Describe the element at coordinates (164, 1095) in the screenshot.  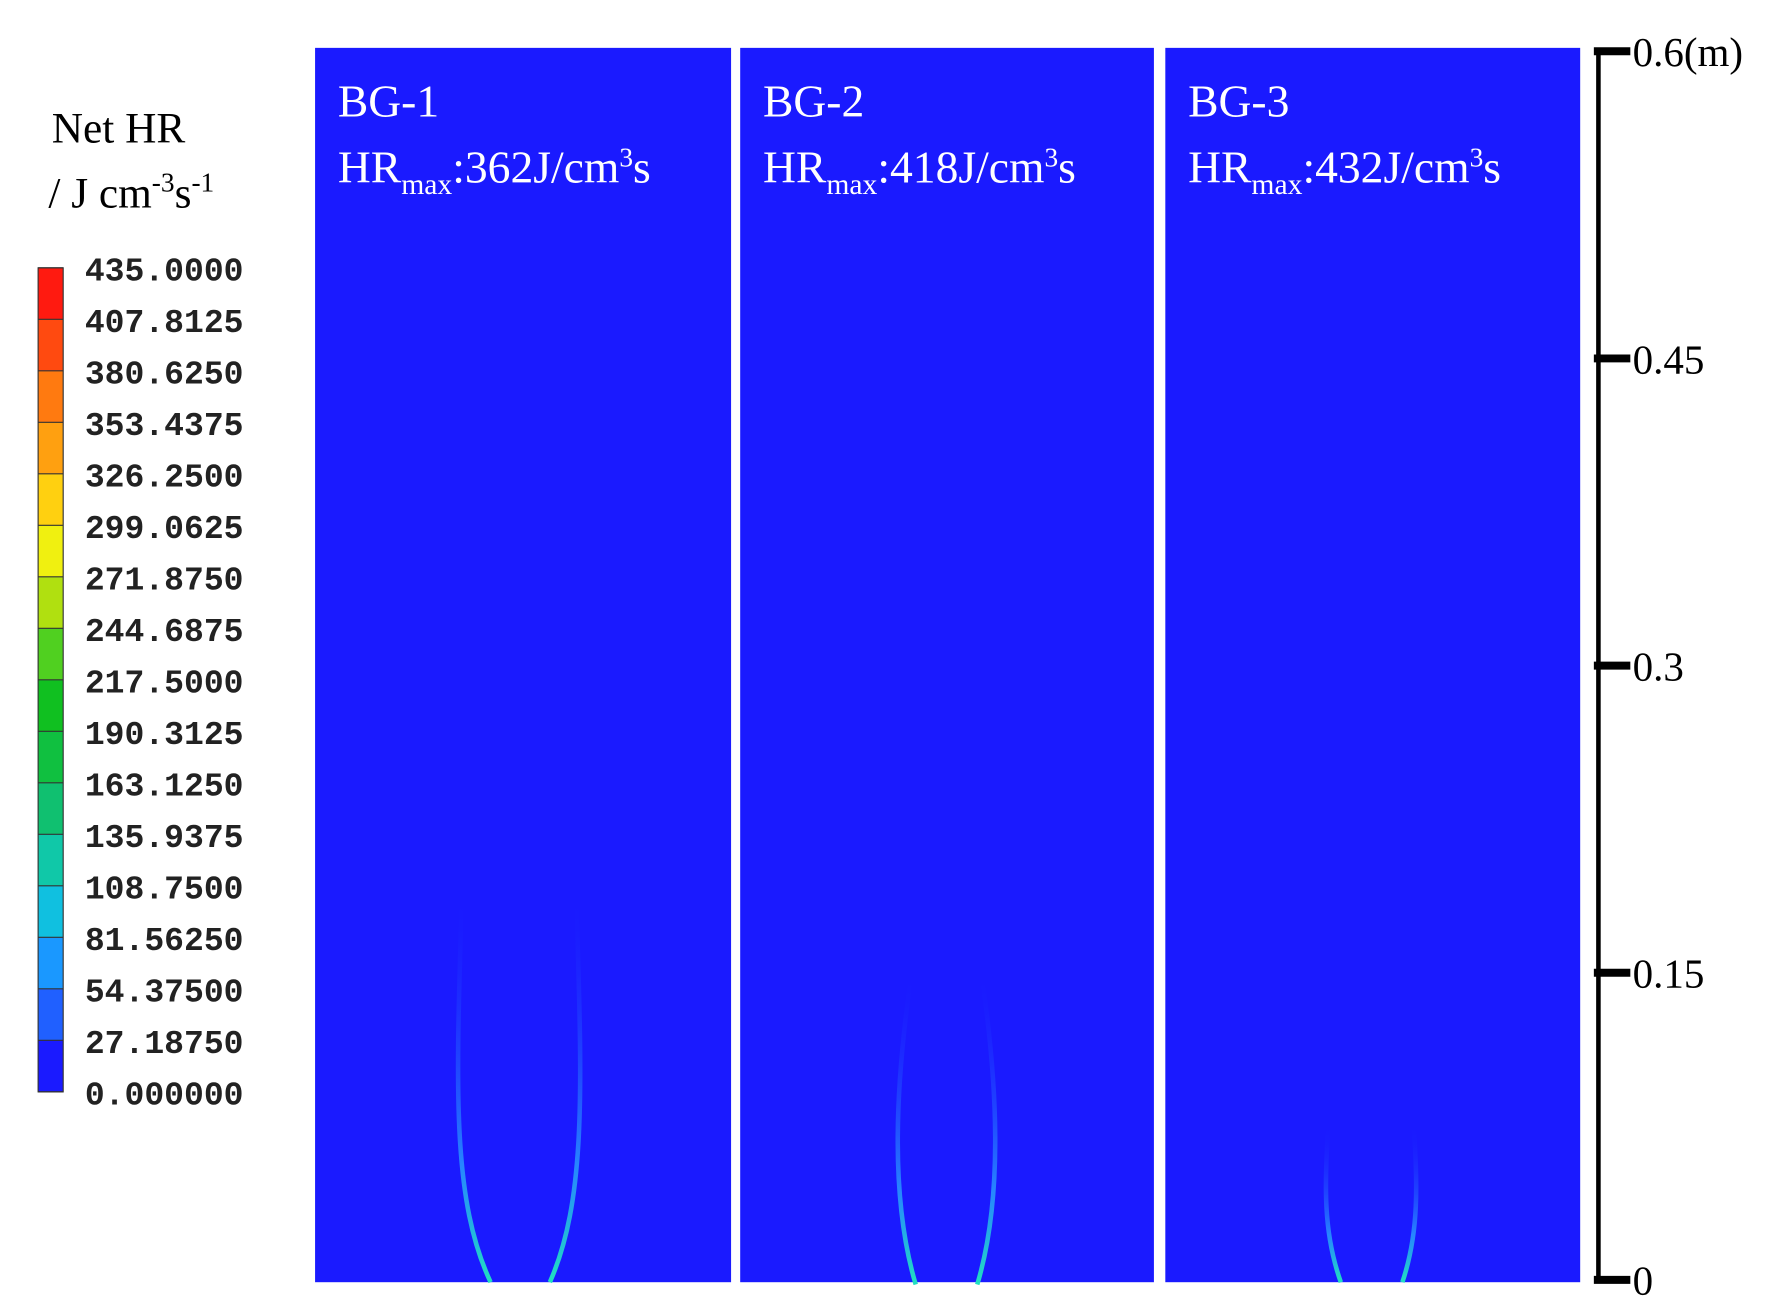
I see `colorbar-label: 0.000000` at that location.